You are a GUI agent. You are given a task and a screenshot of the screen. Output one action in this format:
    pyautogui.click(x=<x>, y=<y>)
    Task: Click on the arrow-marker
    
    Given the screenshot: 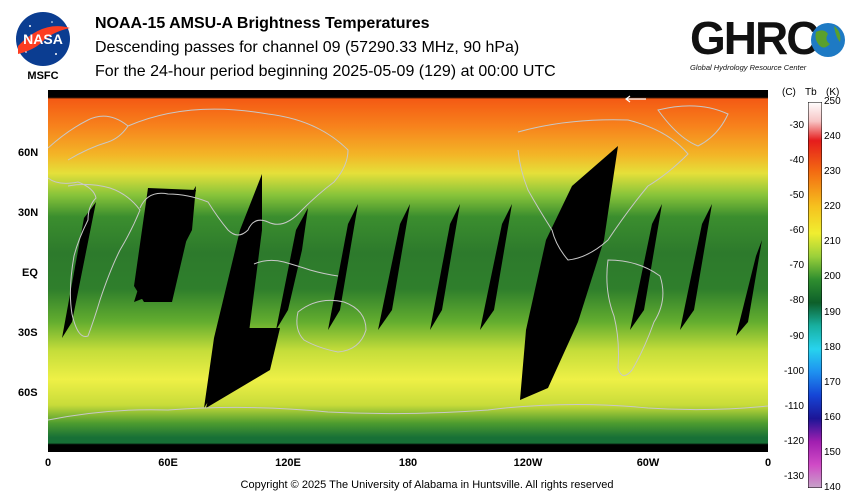 What is the action you would take?
    pyautogui.click(x=635, y=99)
    